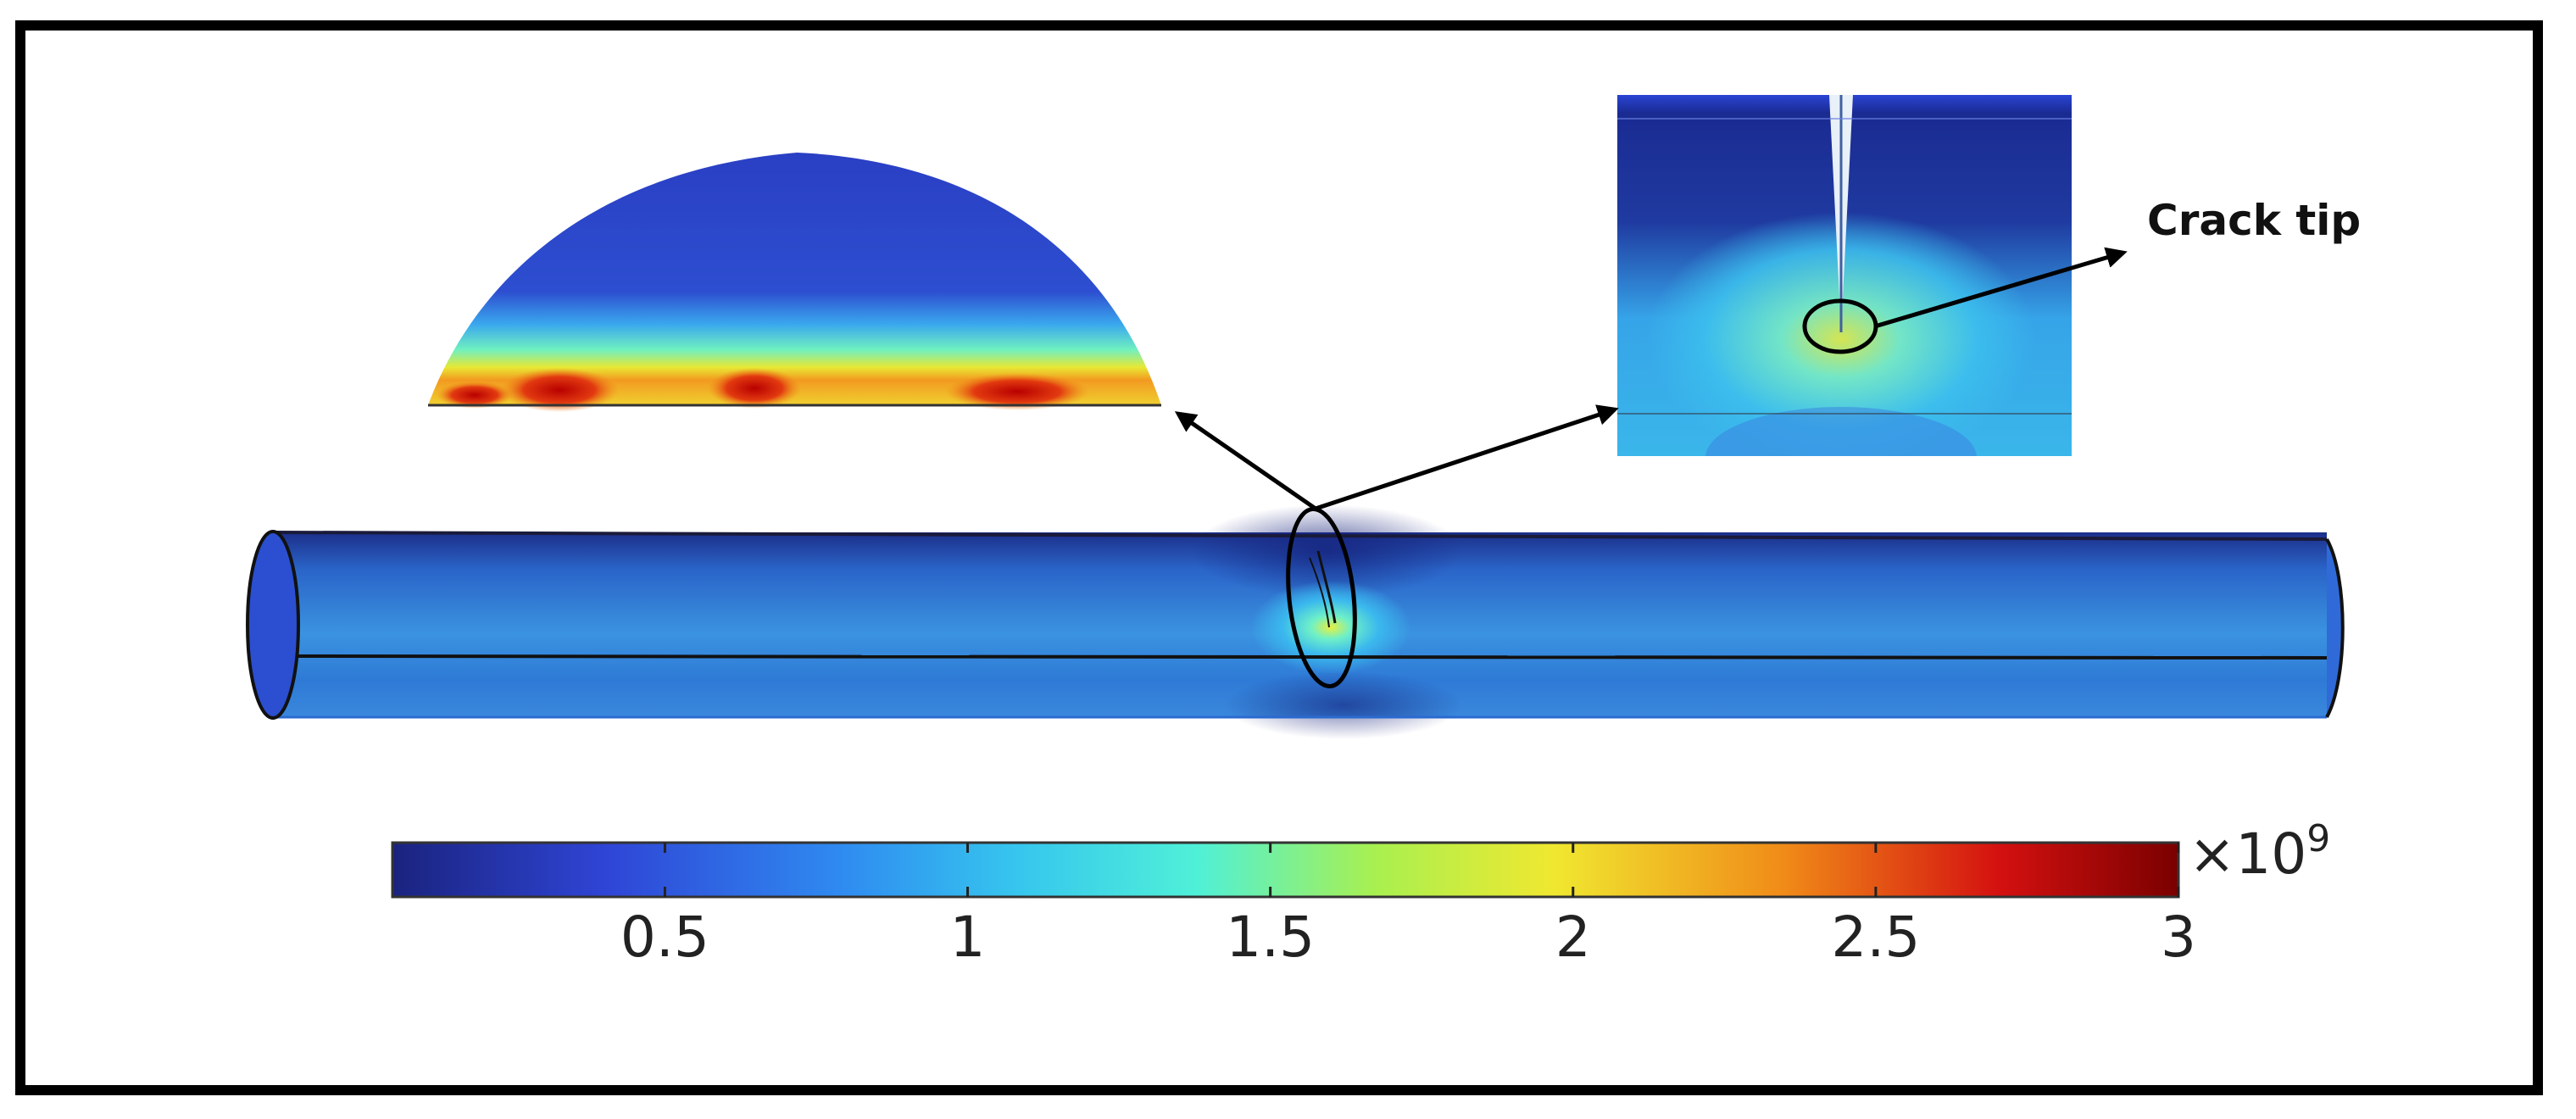  Describe the element at coordinates (1408, 906) in the screenshot. I see `colorbar-ticks: 0.5 1 1.5 2 2.5 3` at that location.